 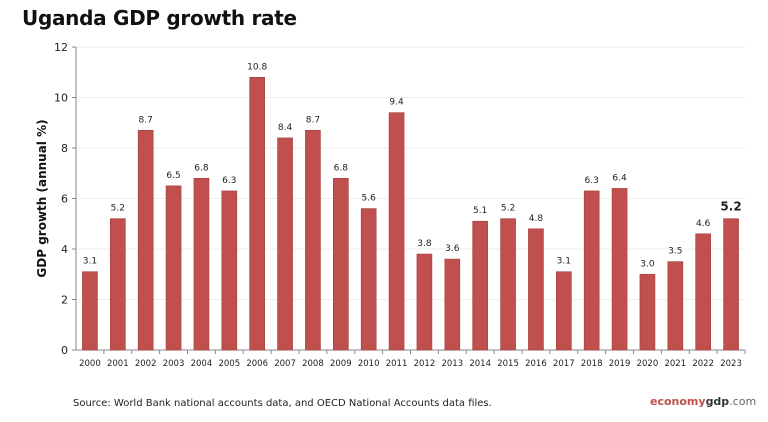 I want to click on y-tick-label: 0, so click(x=64, y=350).